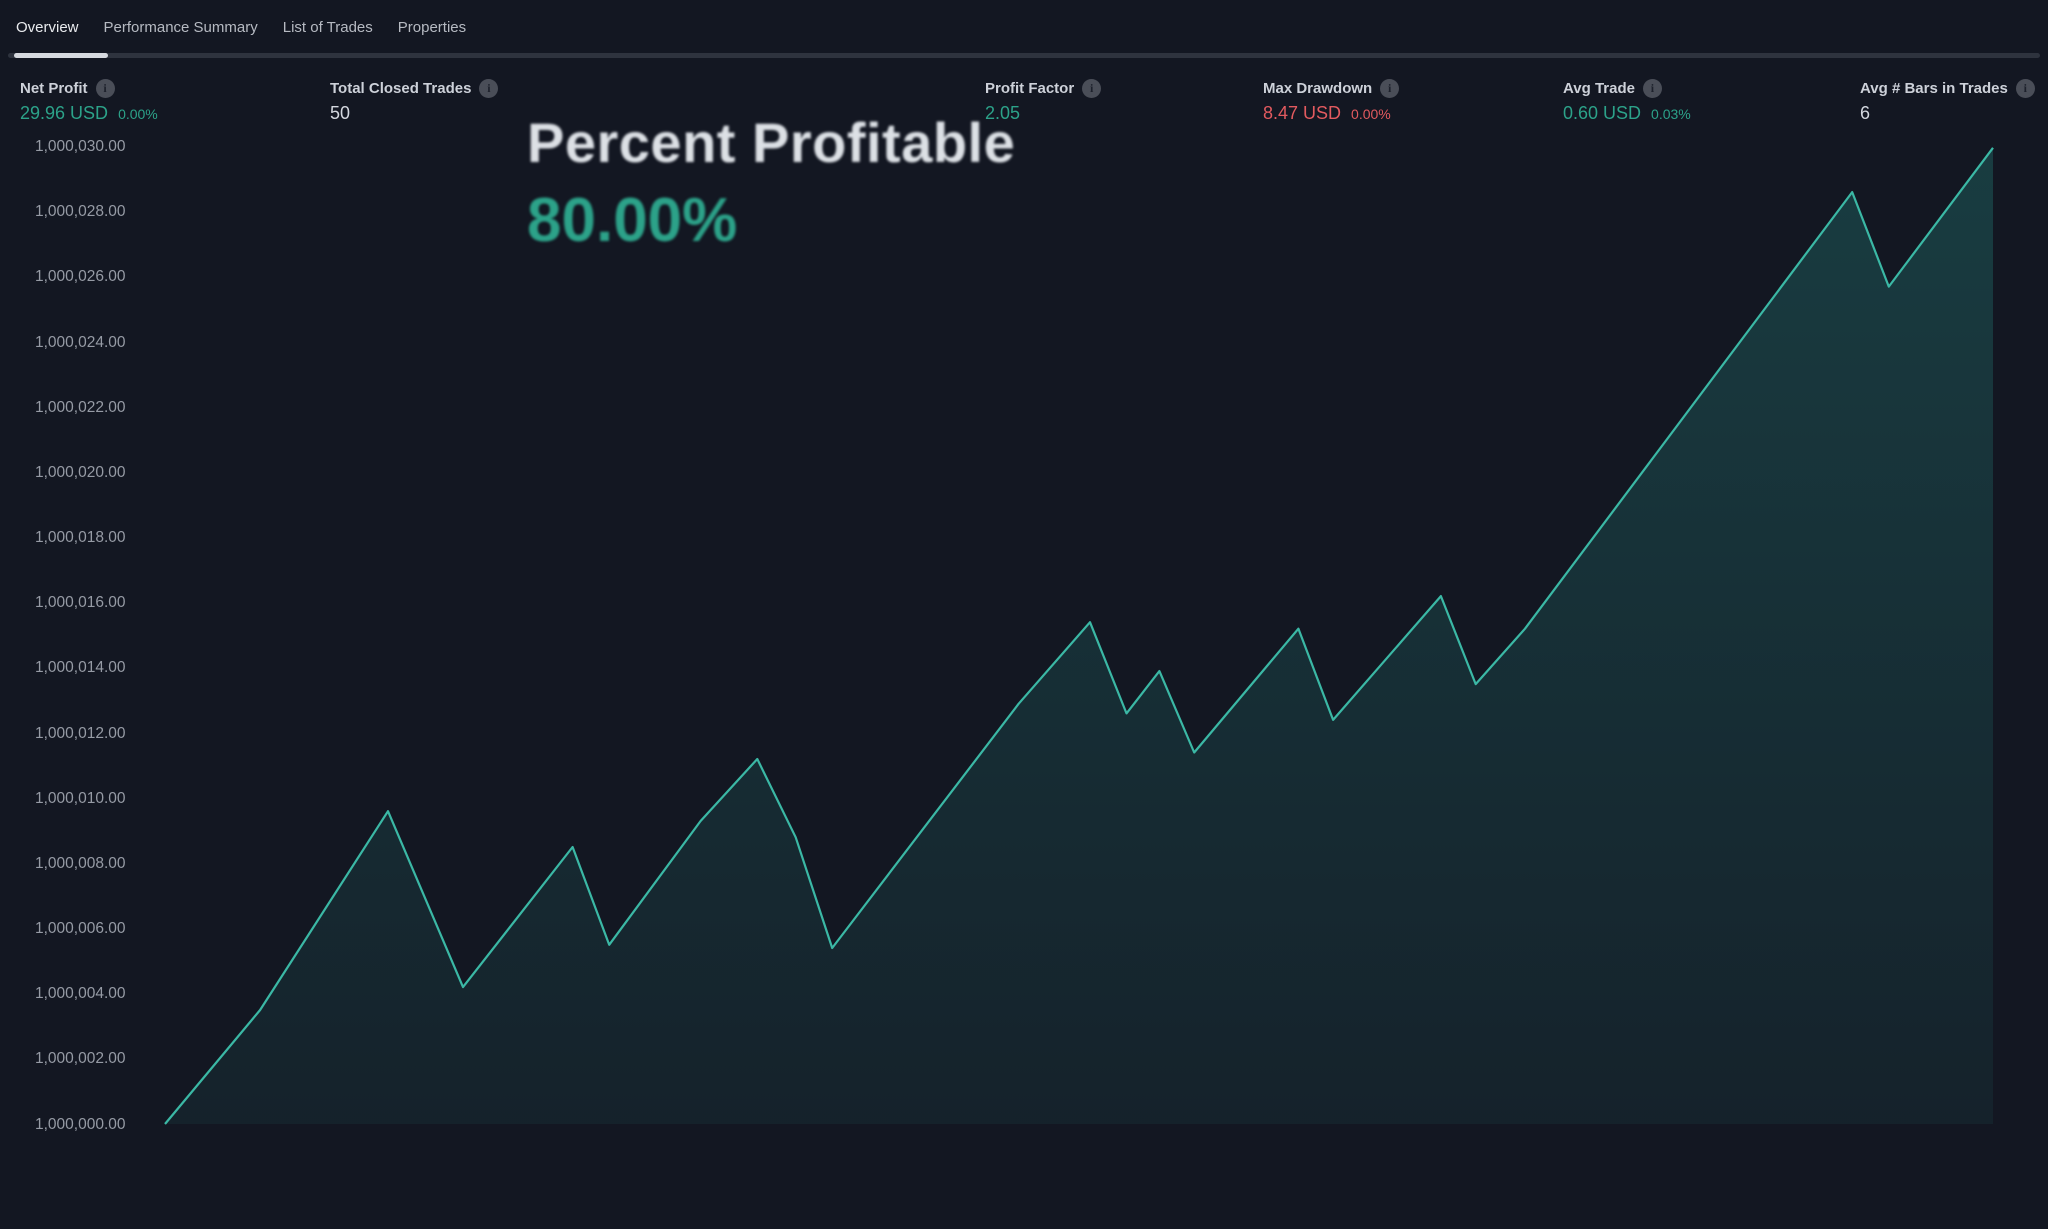  Describe the element at coordinates (401, 88) in the screenshot. I see `stat-label: Total Closed Trades` at that location.